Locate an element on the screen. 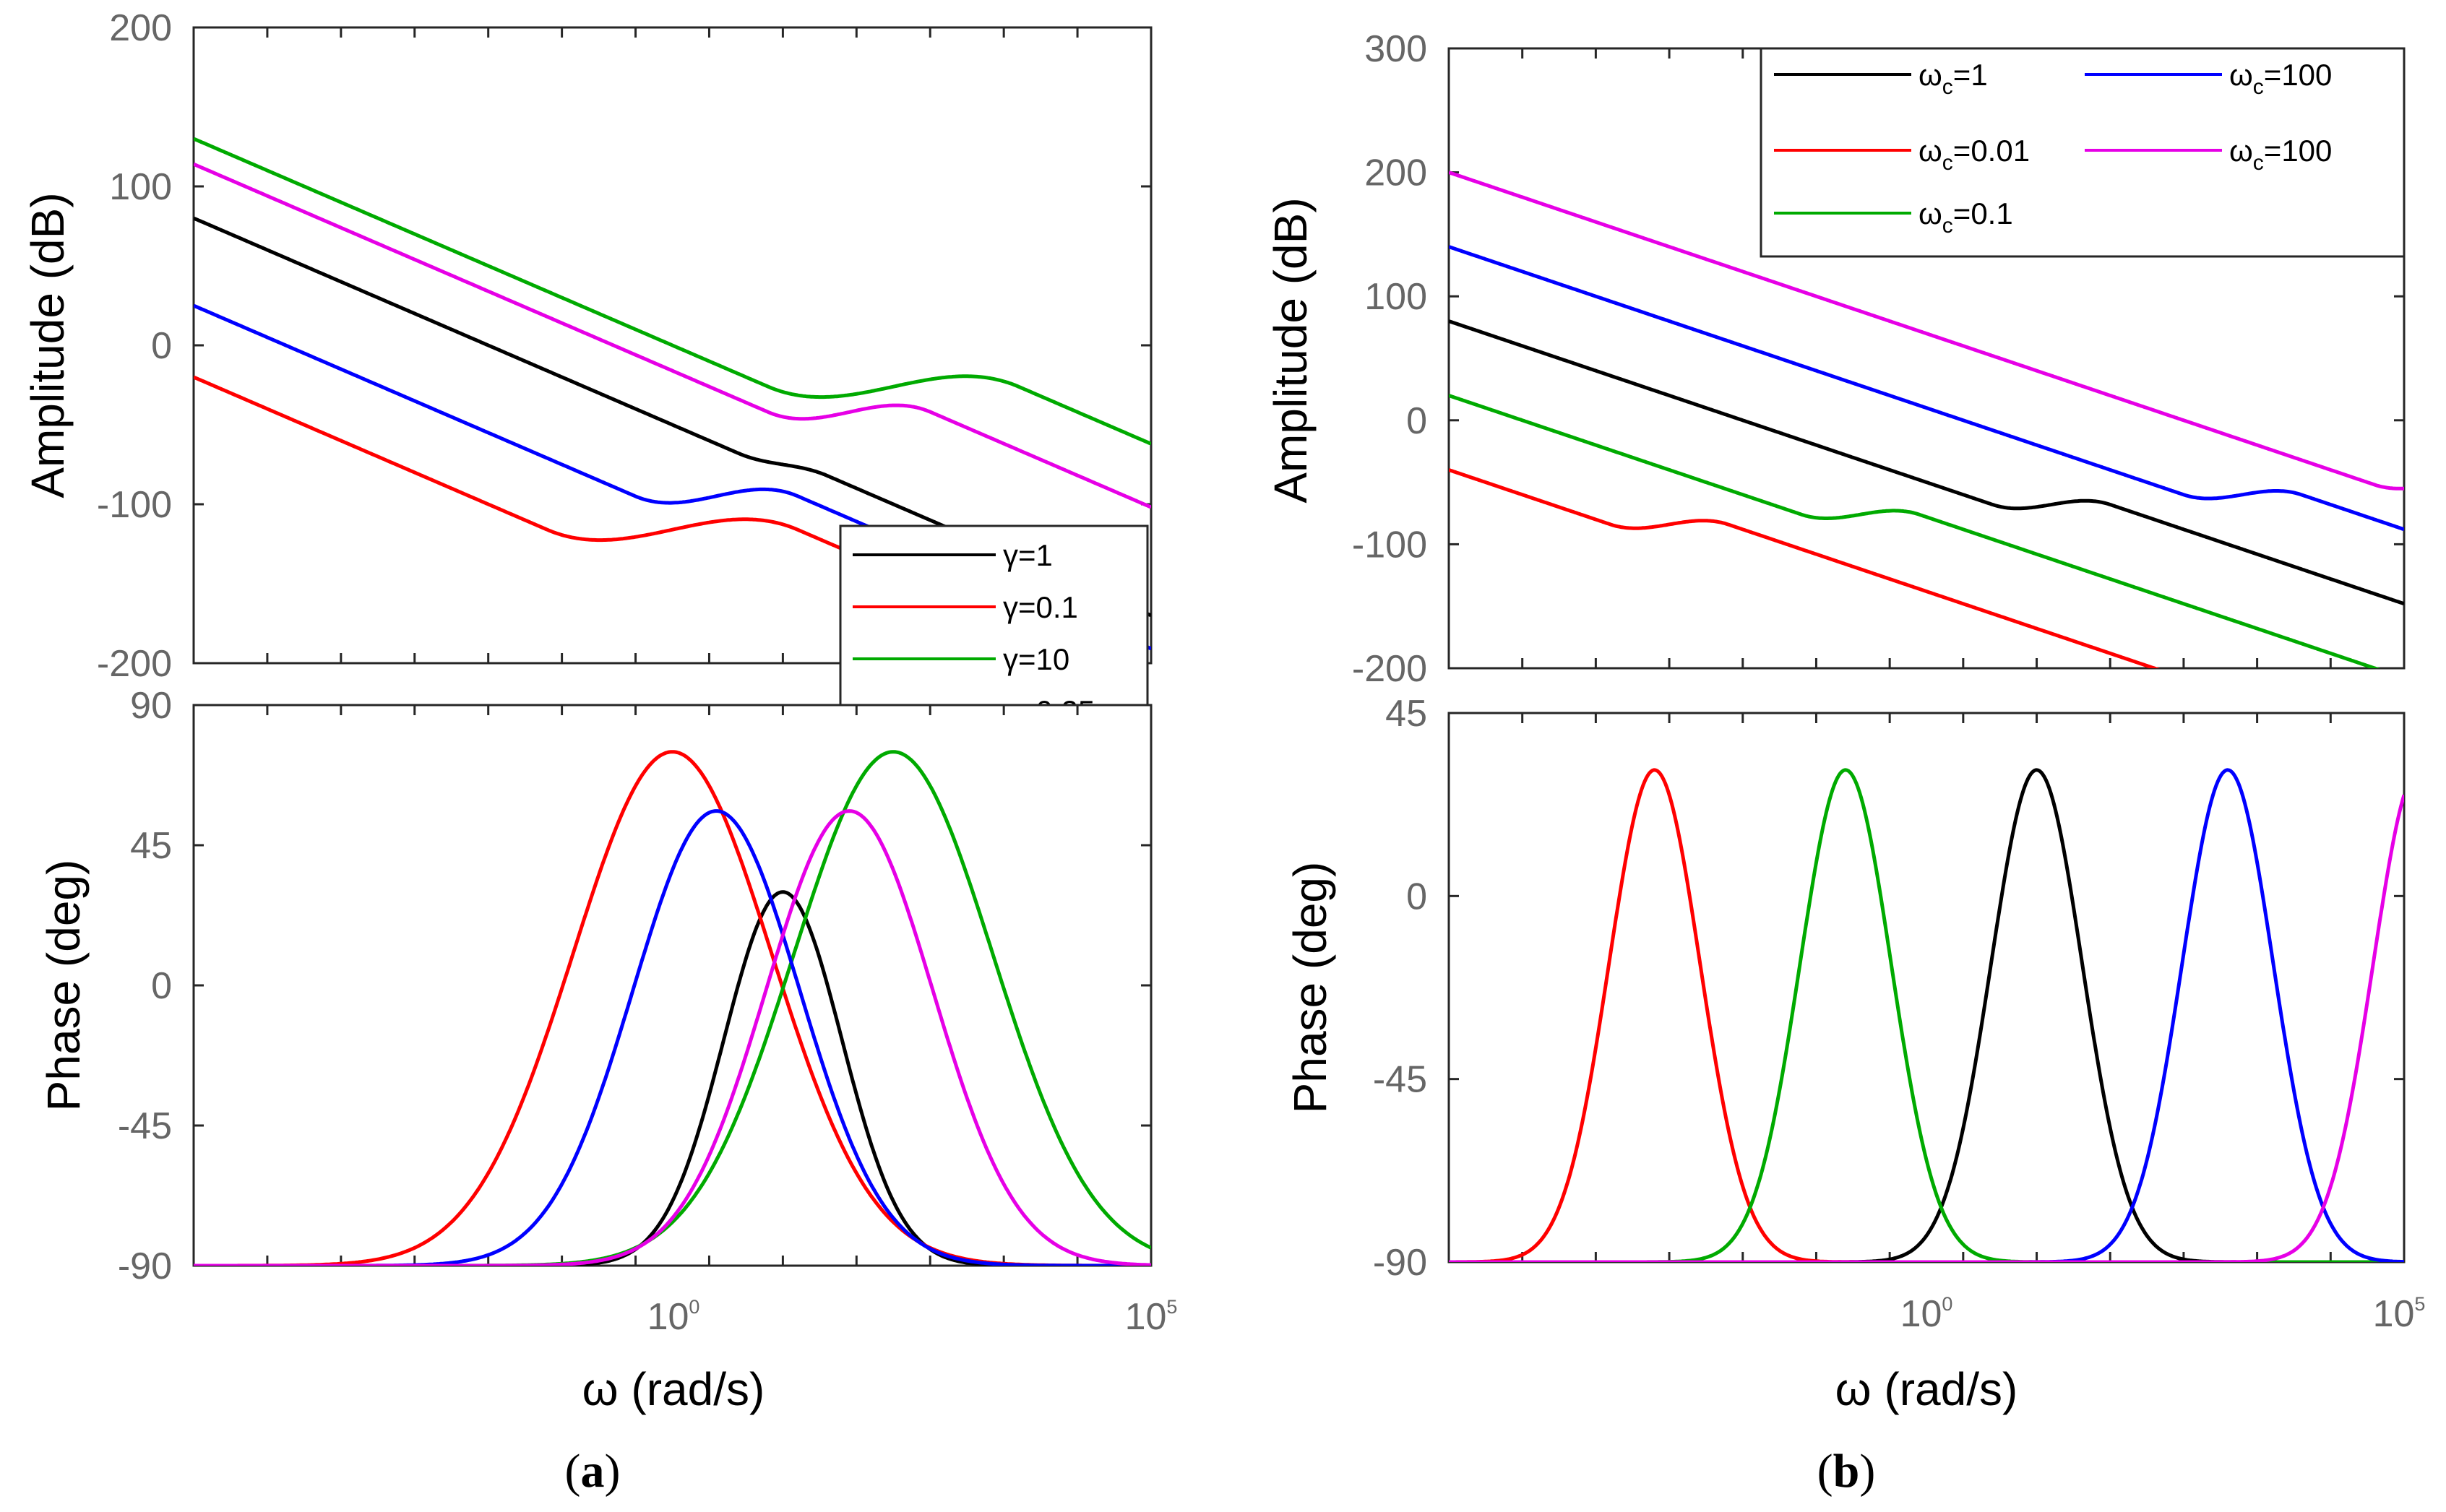  panel-b-xtick-1e0: 10⁰ is located at coordinates (1926, 1314).